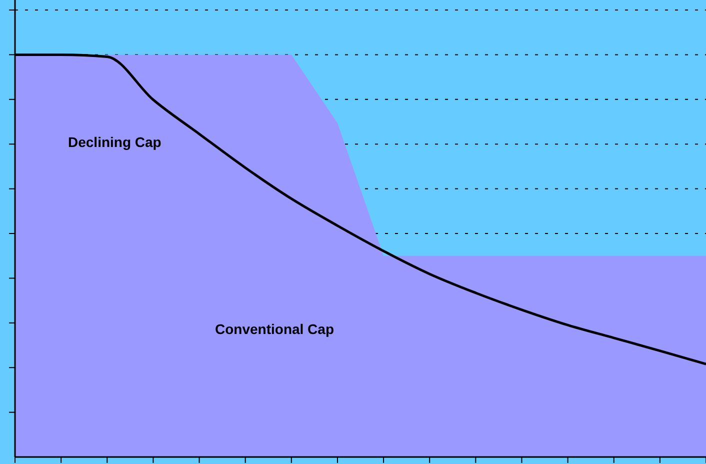 The height and width of the screenshot is (464, 706). Describe the element at coordinates (115, 142) in the screenshot. I see `series-label: Declining Cap` at that location.